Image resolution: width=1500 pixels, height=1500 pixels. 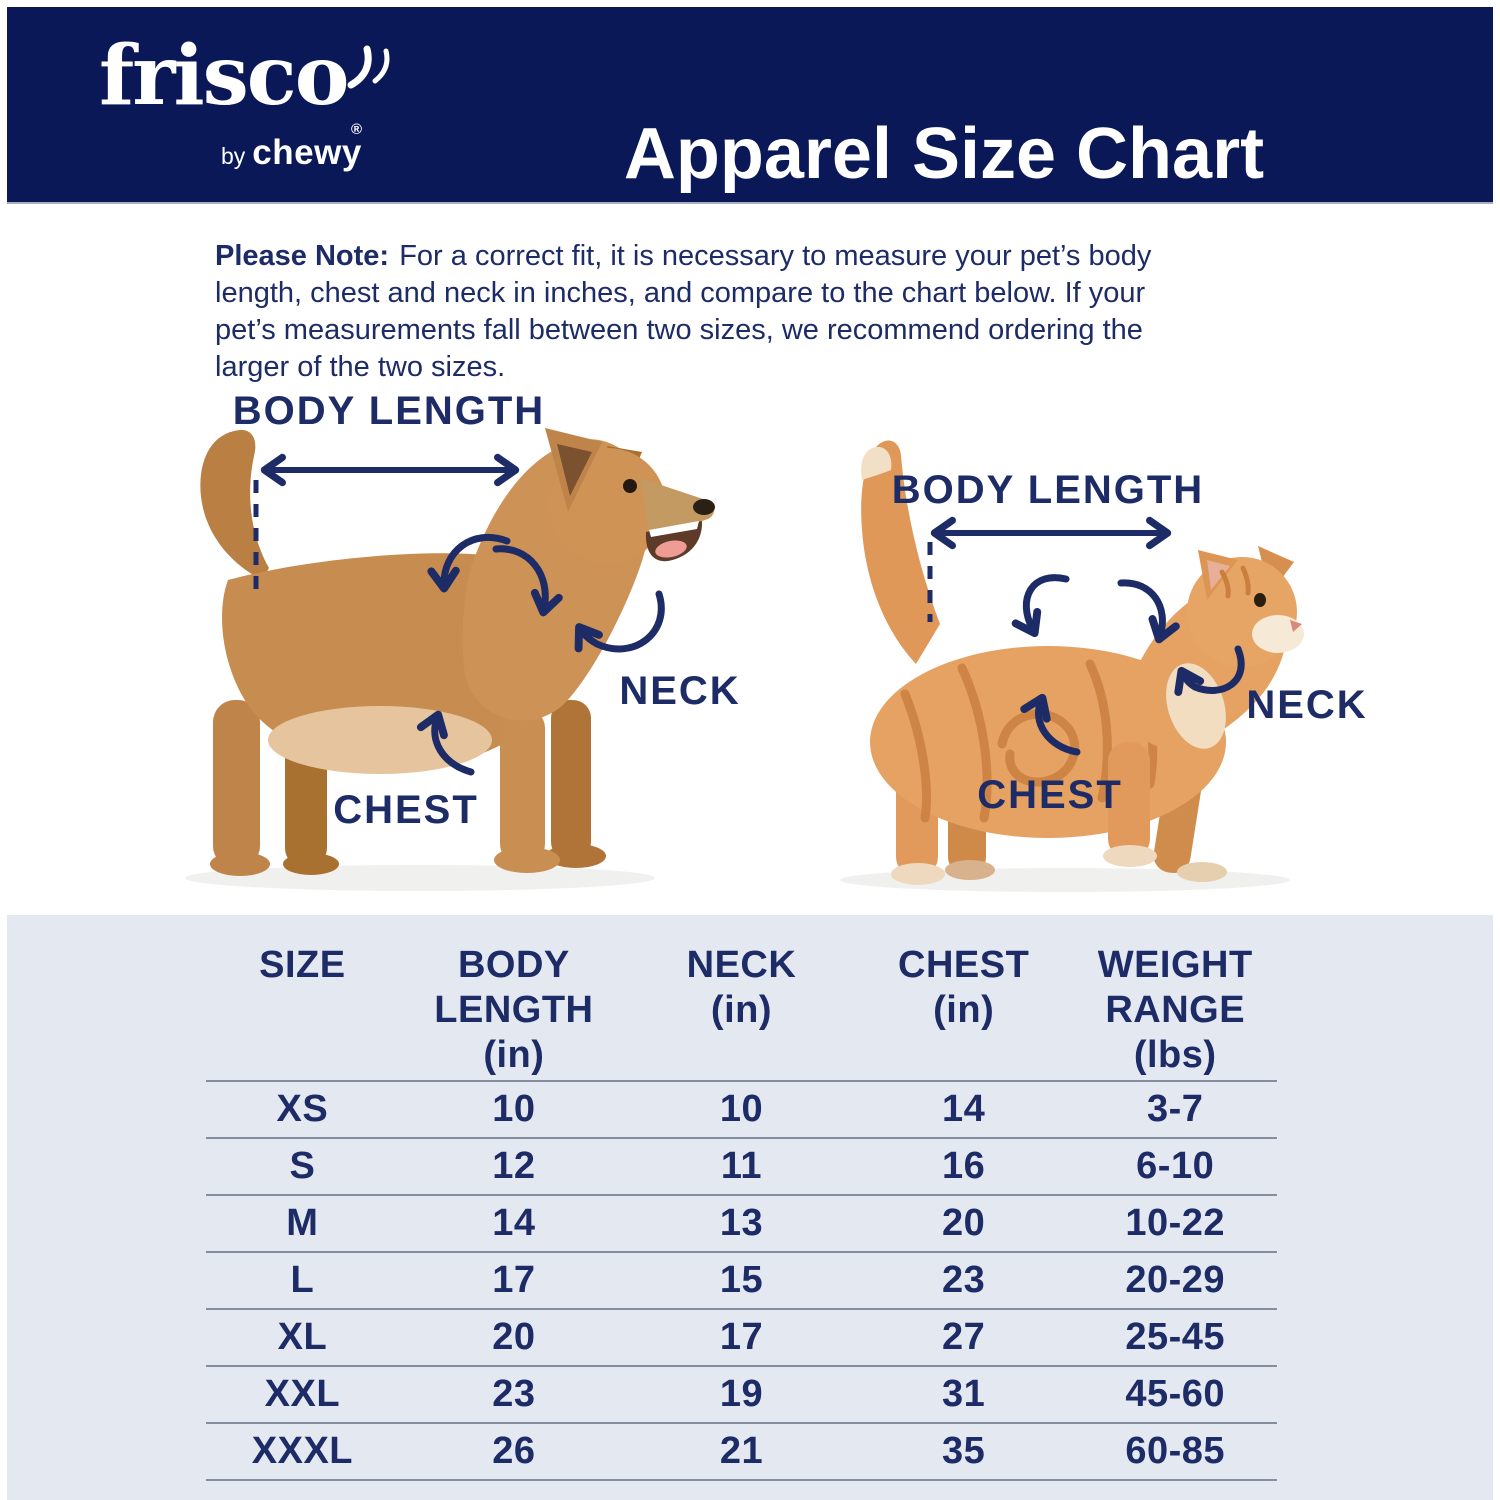 I want to click on header-bar: frisco ® by chewy Apparel Size Chart, so click(x=750, y=105).